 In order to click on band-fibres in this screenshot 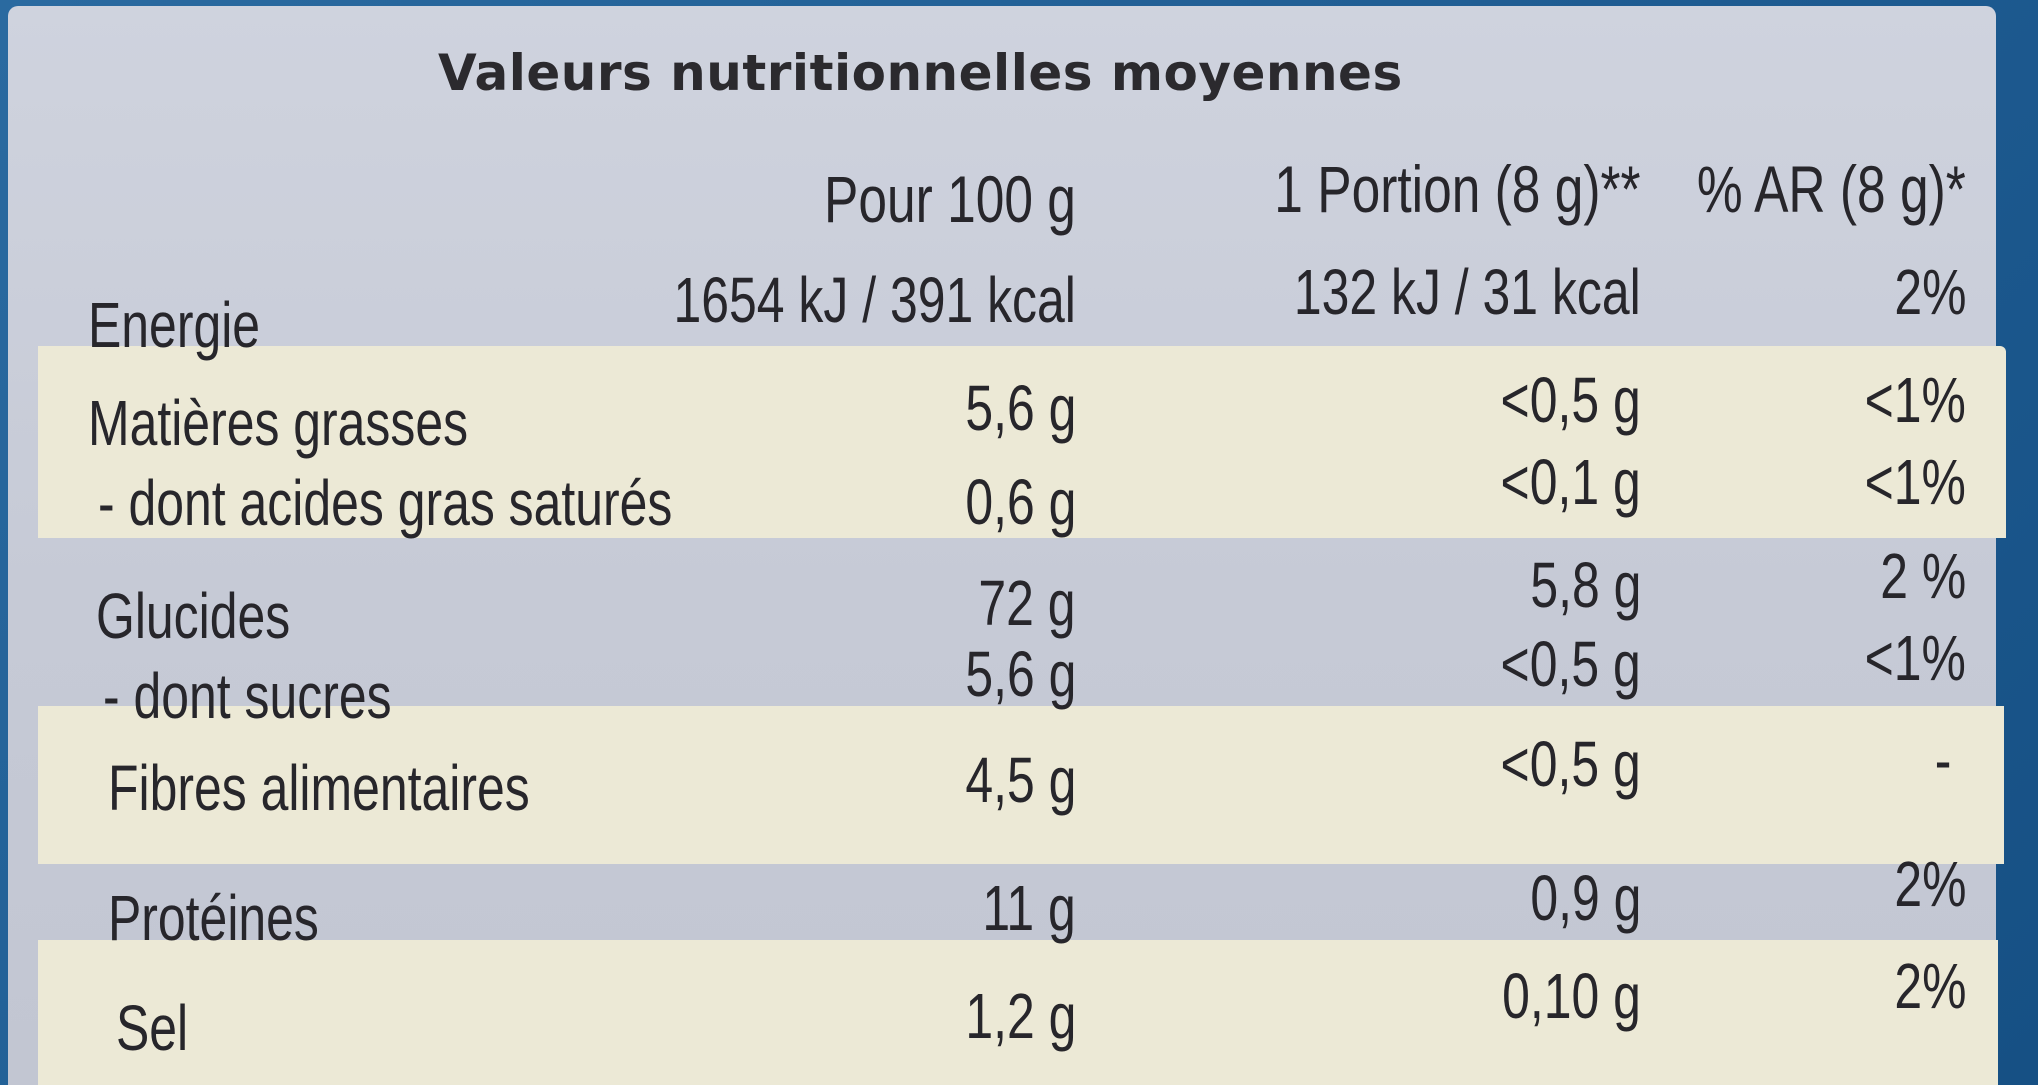, I will do `click(1021, 785)`.